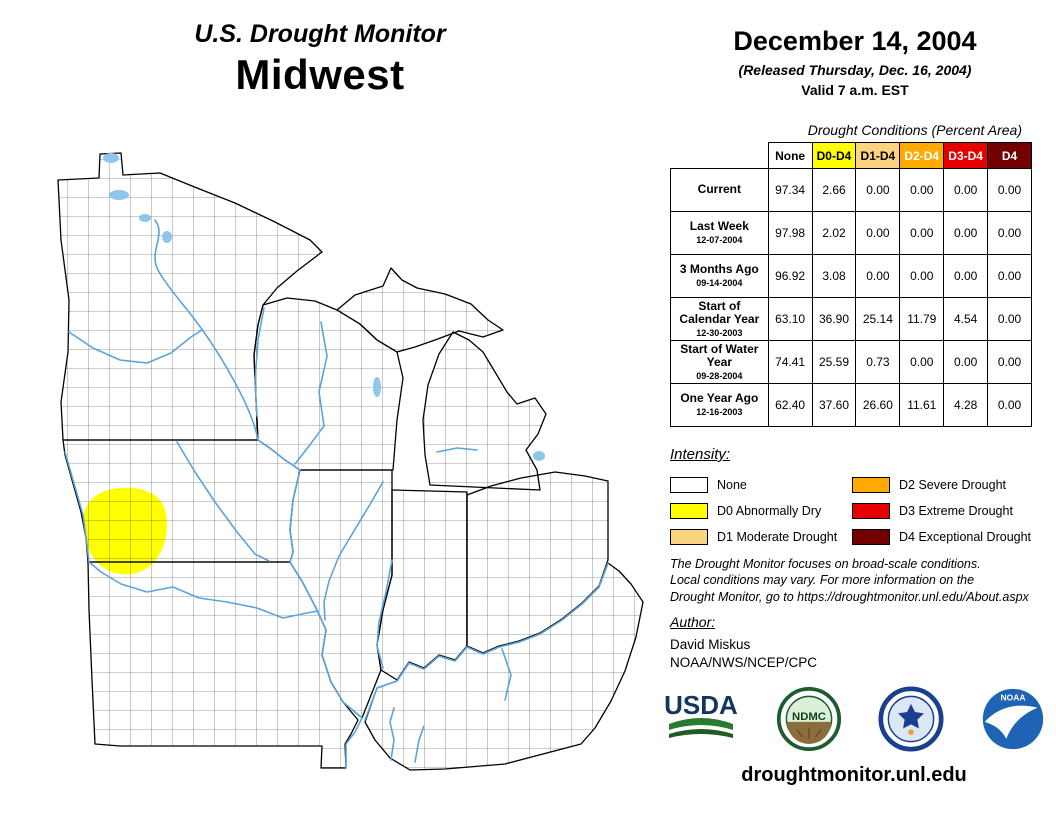 This screenshot has height=816, width=1056. What do you see at coordinates (834, 155) in the screenshot?
I see `column-header-d0d4: D0-D4` at bounding box center [834, 155].